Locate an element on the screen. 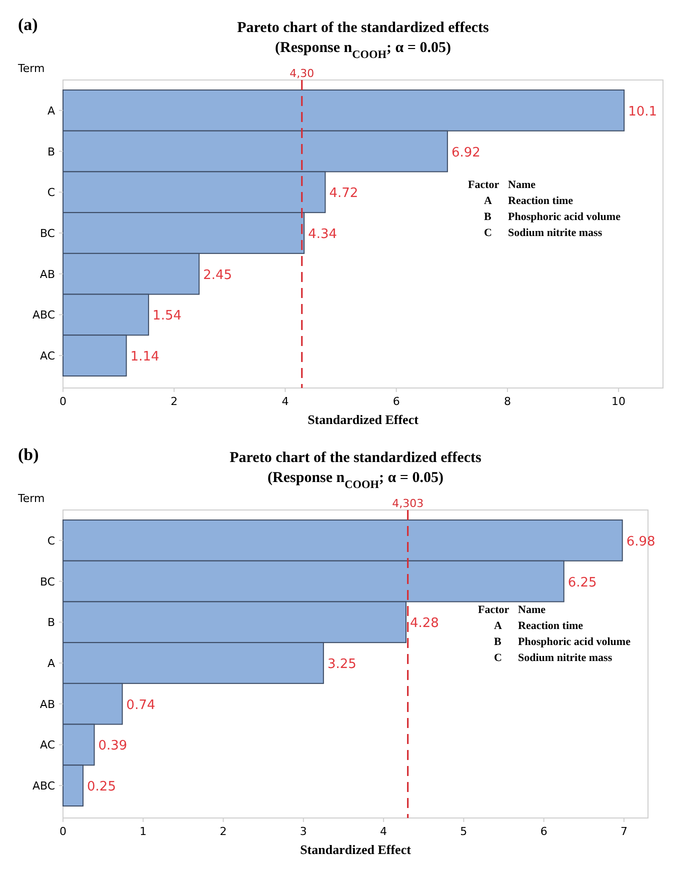 This screenshot has width=681, height=870. data-label: 1.54 is located at coordinates (167, 316).